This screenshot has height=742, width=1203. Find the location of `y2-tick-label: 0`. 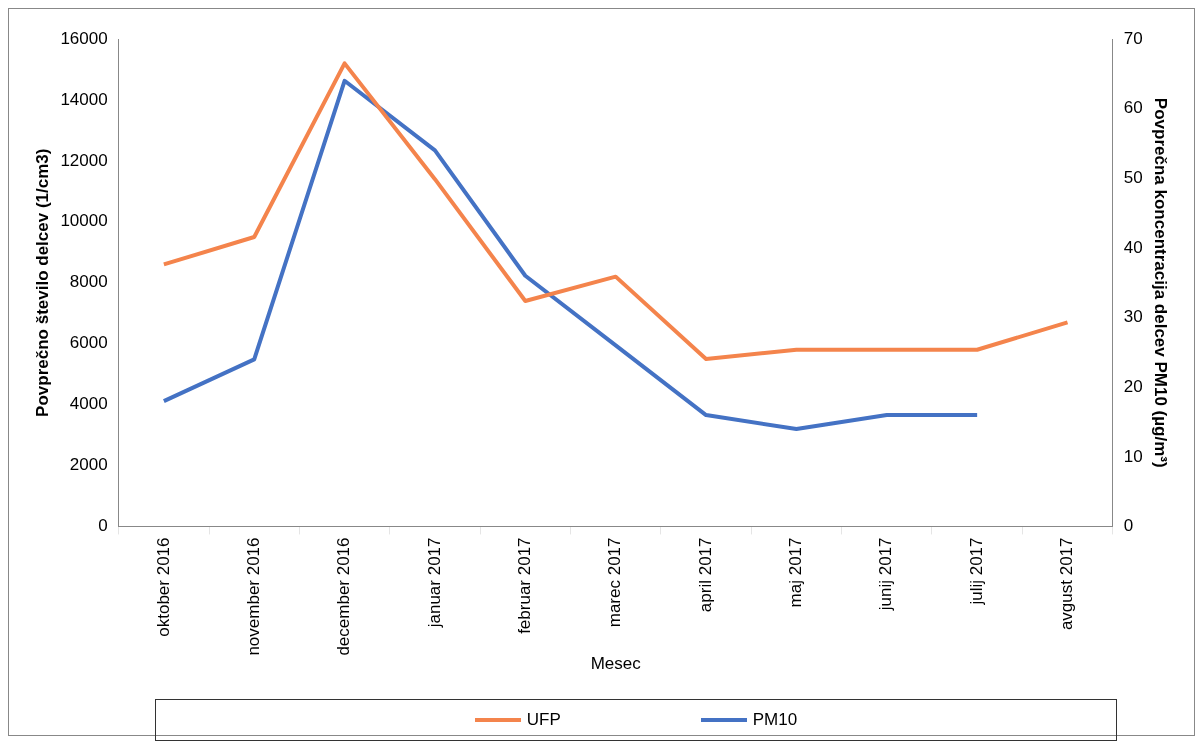

y2-tick-label: 0 is located at coordinates (1128, 526).